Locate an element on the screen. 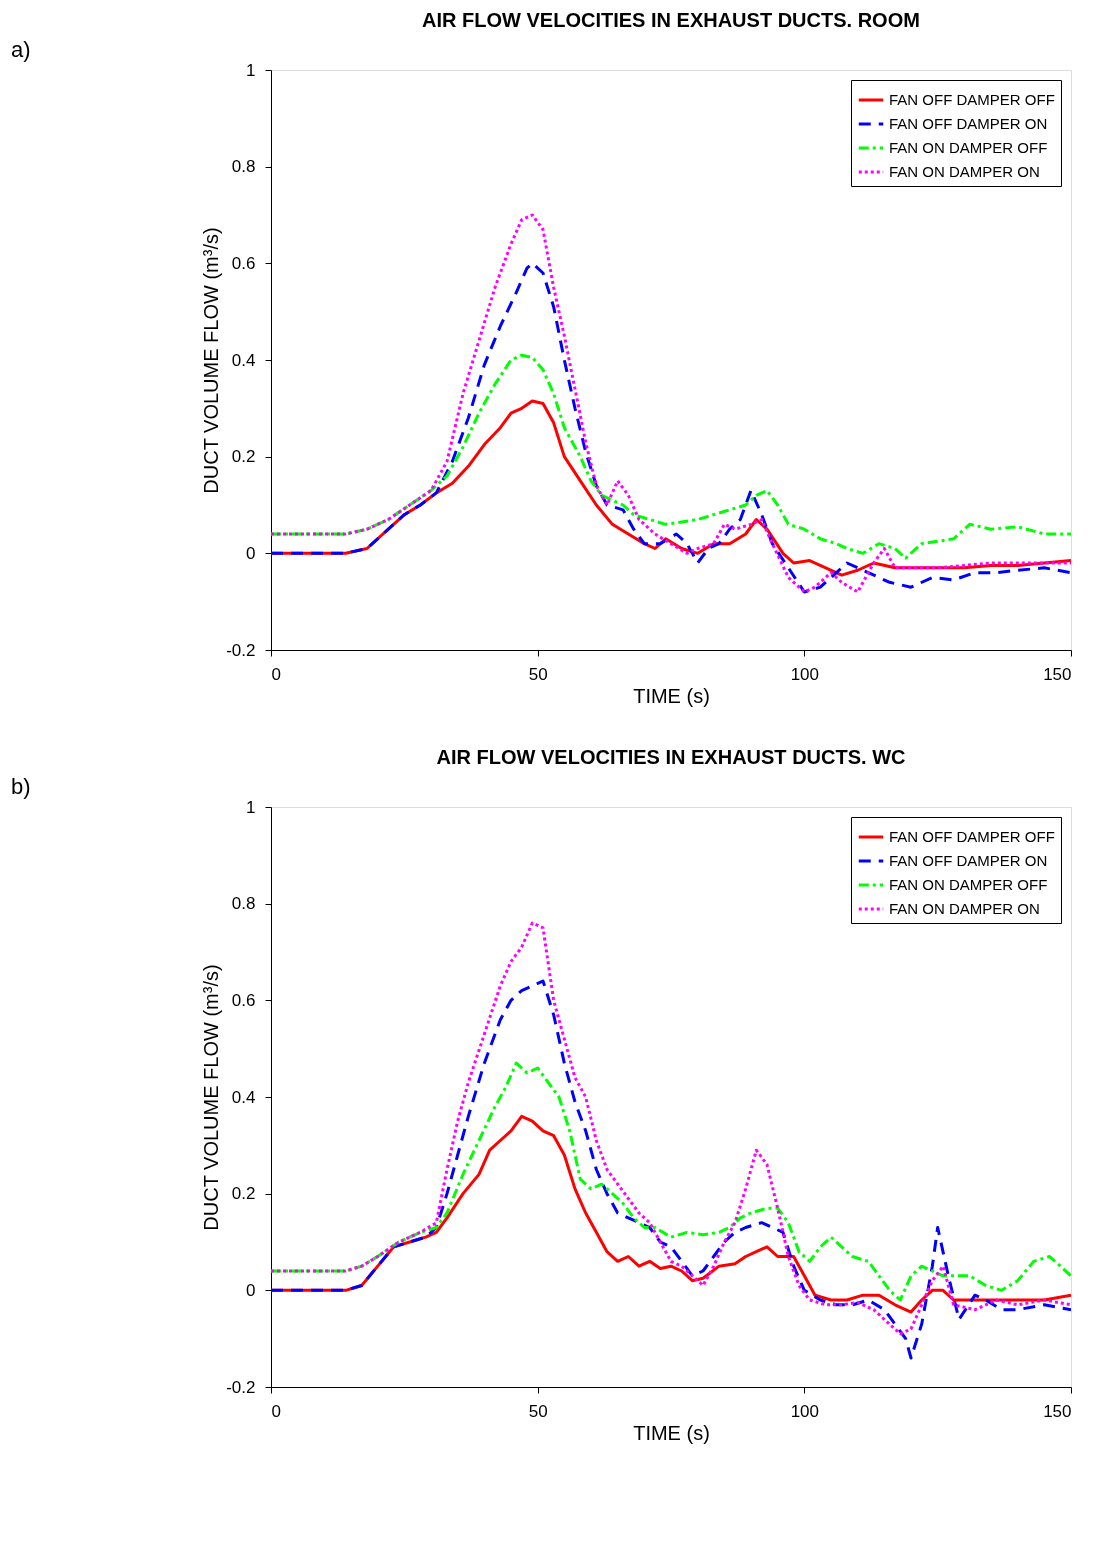  chart-title: AIR FLOW VELOCITIES IN EXHAUST DUCTS. ROOM is located at coordinates (671, 20).